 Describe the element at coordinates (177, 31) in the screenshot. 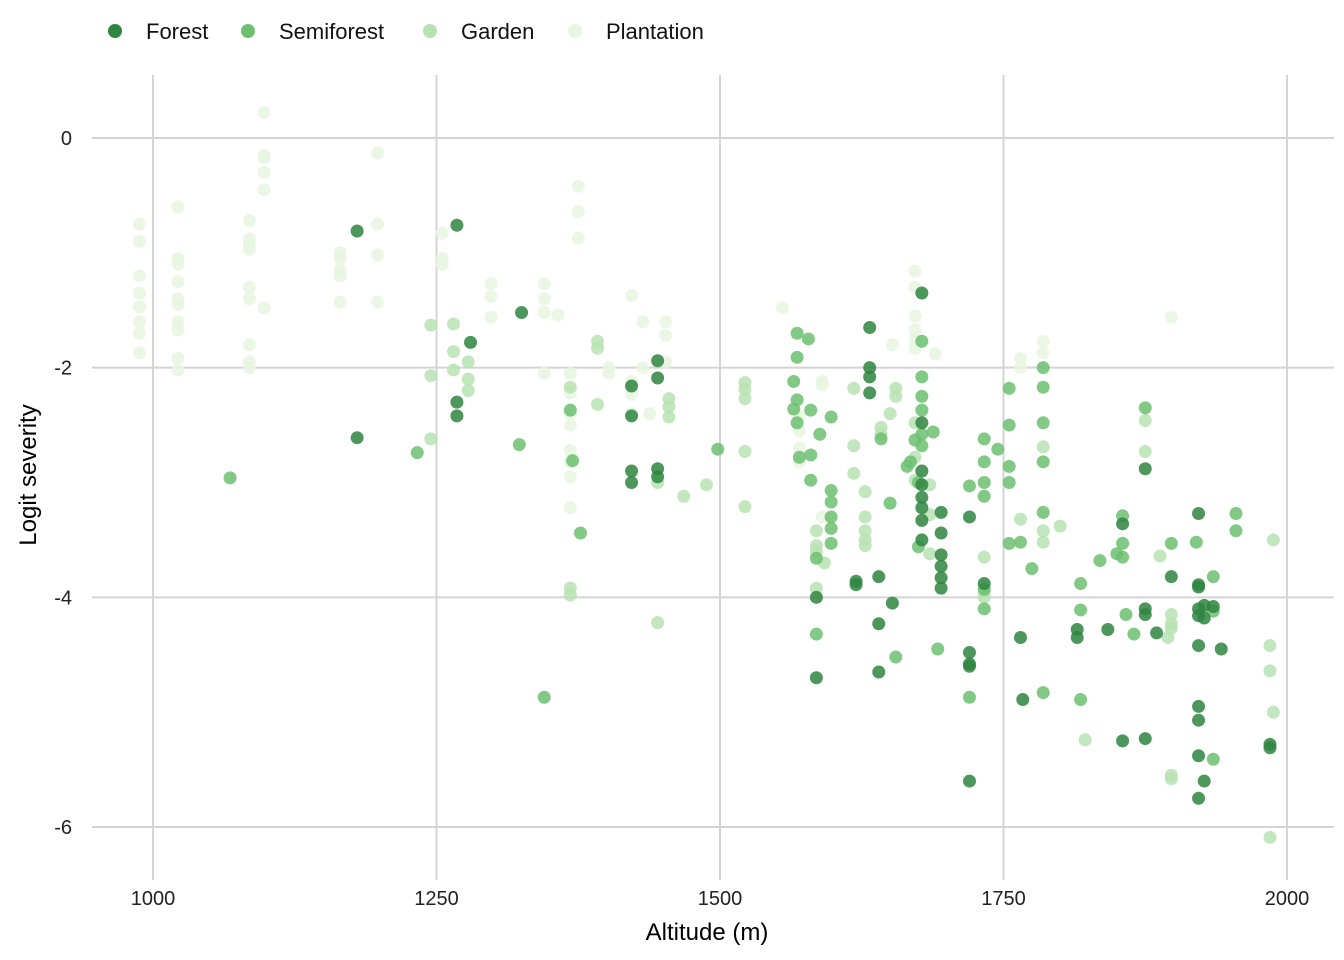

I see `legend-label: Forest` at that location.